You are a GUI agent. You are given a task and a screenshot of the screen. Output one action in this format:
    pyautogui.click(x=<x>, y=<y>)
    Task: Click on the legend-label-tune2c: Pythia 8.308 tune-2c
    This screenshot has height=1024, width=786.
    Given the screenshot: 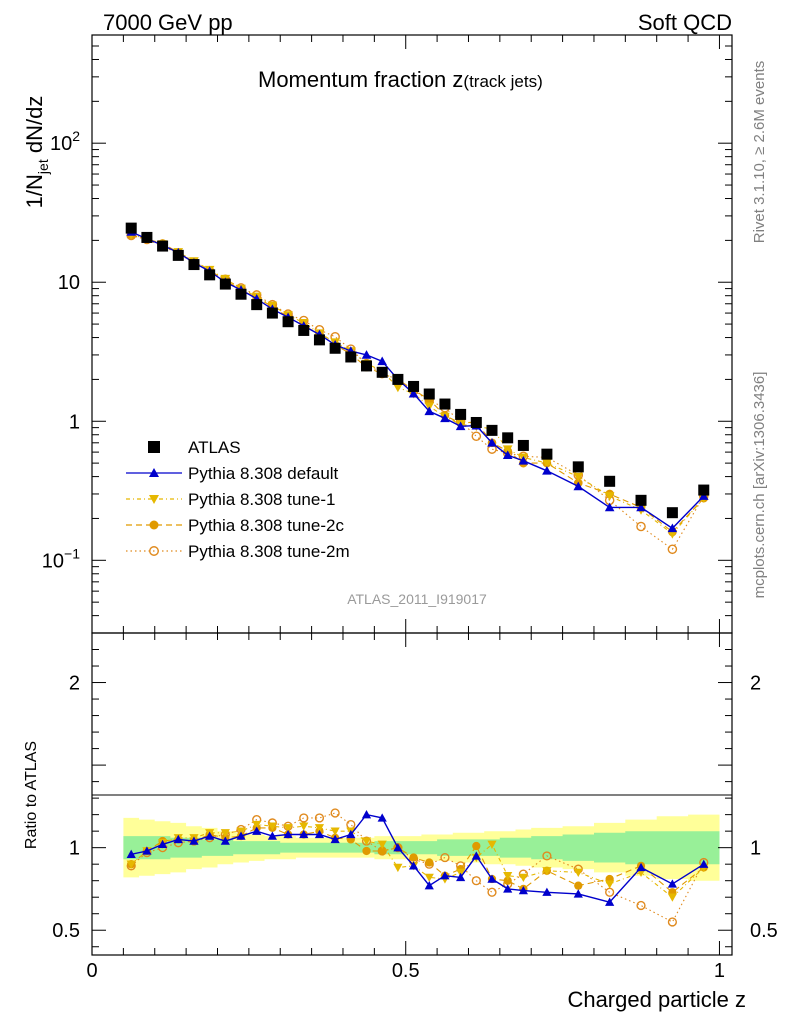 What is the action you would take?
    pyautogui.click(x=266, y=525)
    